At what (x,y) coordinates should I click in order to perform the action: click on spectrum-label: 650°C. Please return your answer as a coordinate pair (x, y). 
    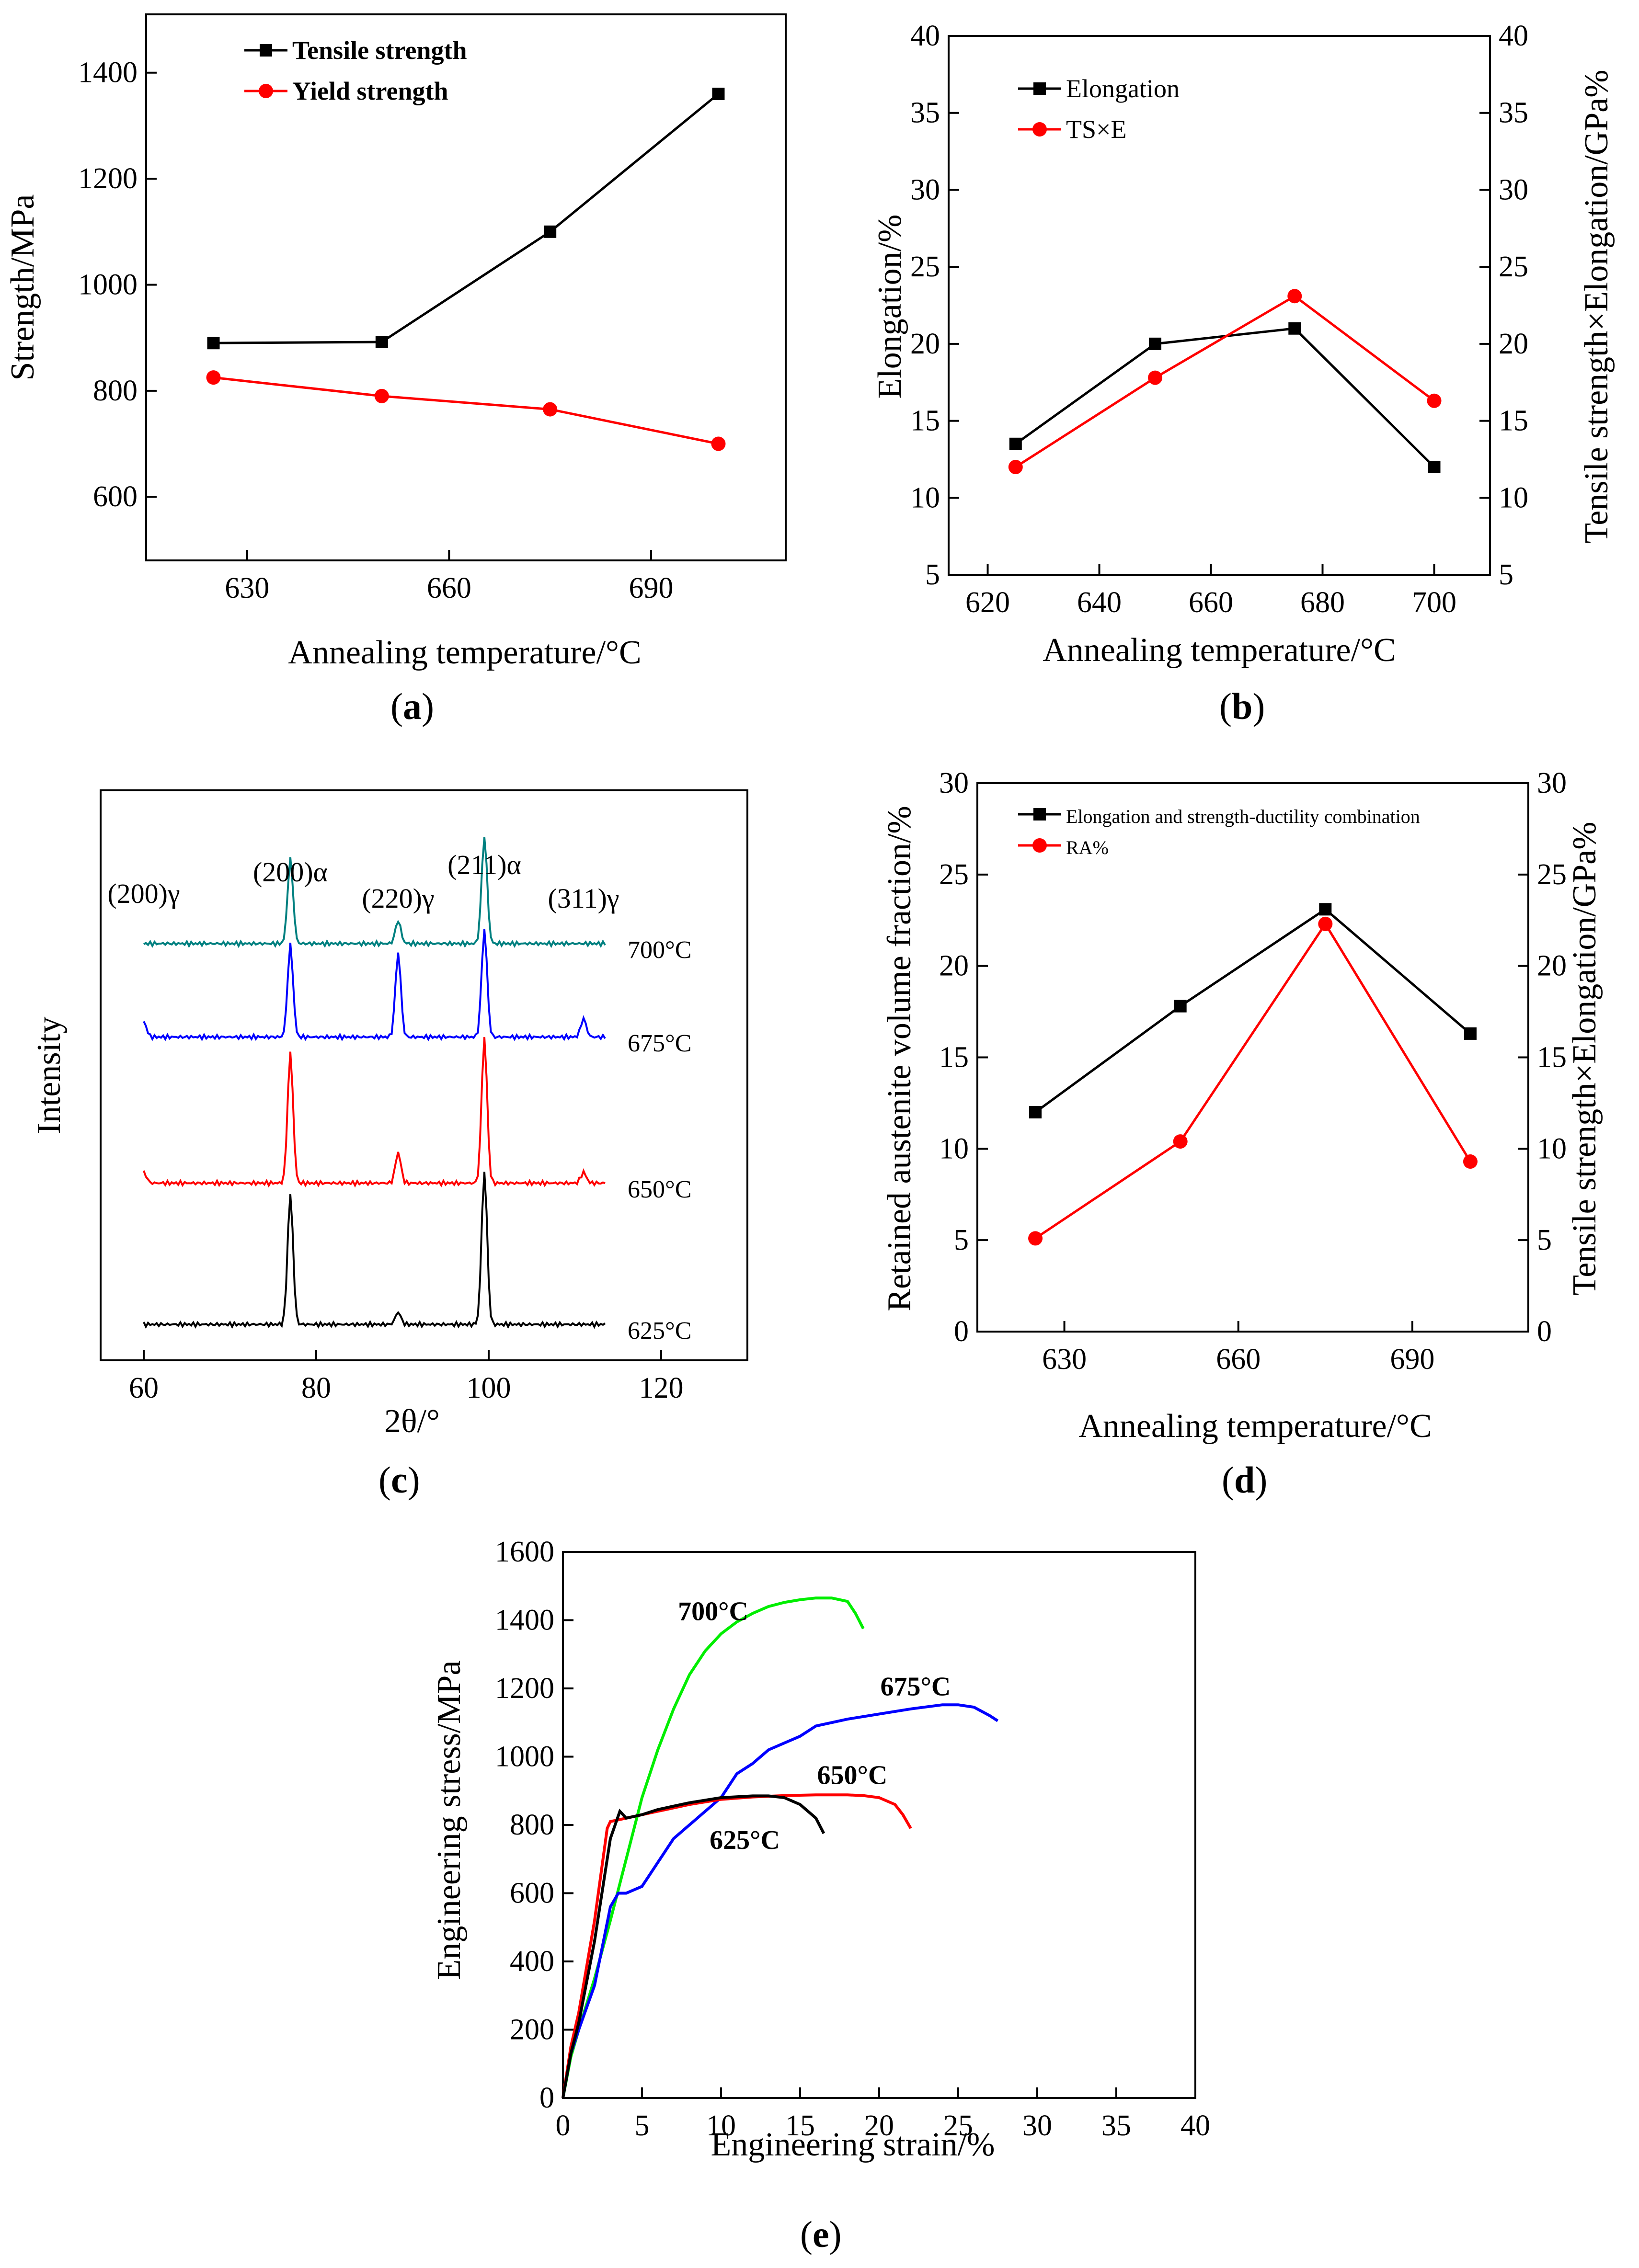
    Looking at the image, I should click on (659, 1189).